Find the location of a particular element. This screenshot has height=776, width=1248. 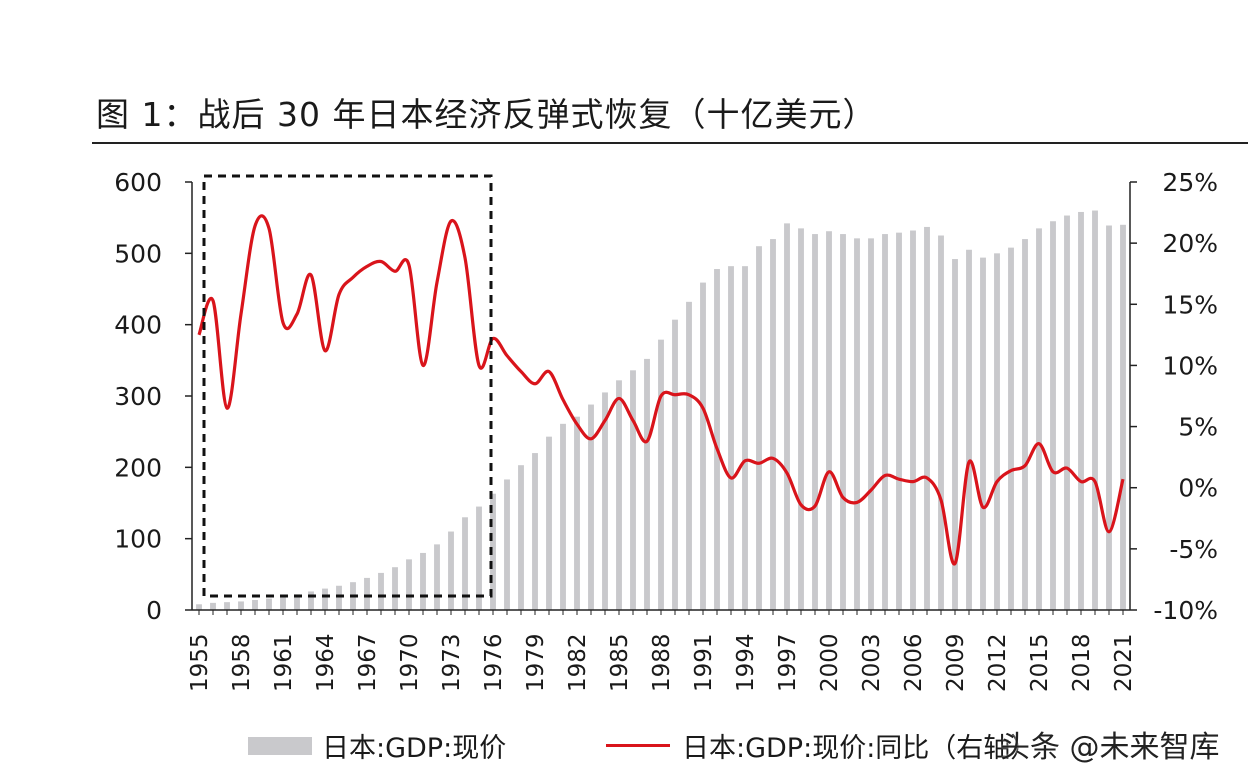

x-tick-label: 2000 is located at coordinates (830, 662).